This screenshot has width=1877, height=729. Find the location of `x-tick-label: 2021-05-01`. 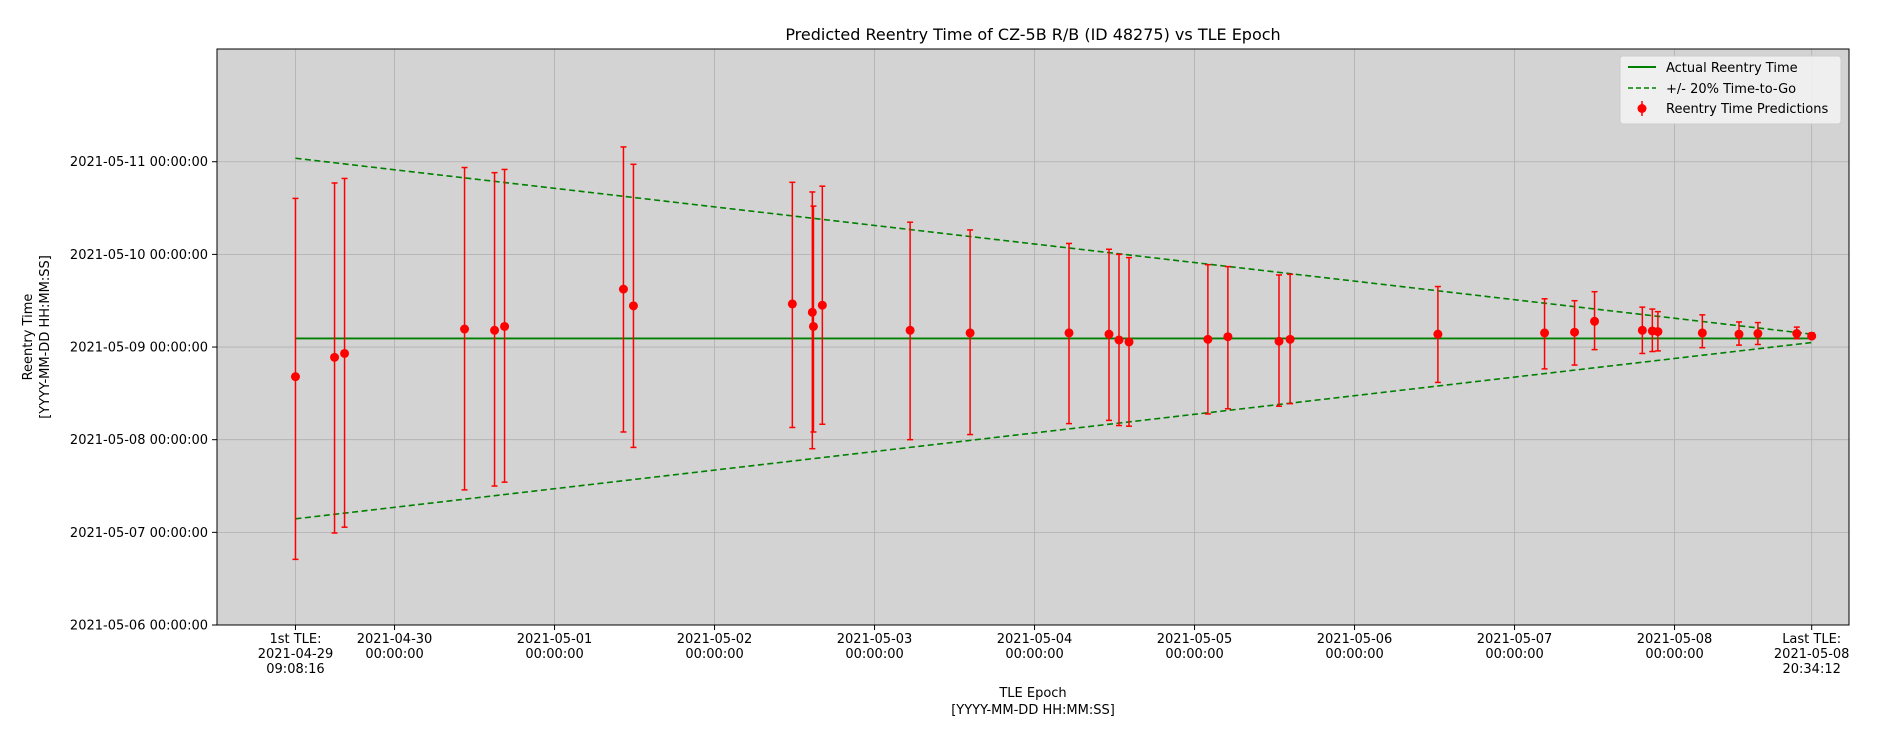

x-tick-label: 2021-05-01 is located at coordinates (555, 639).